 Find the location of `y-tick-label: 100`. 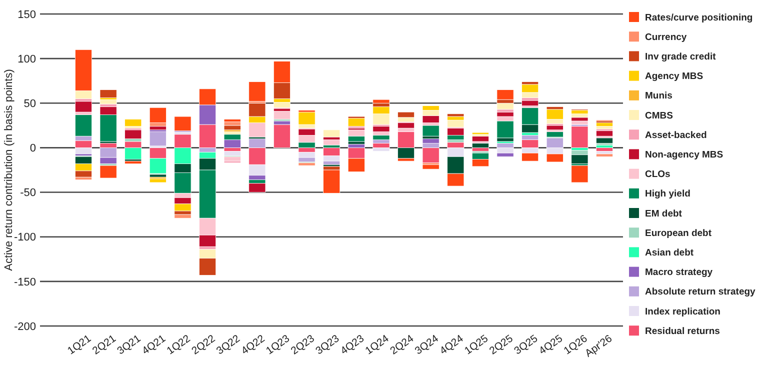

y-tick-label: 100 is located at coordinates (27, 59).